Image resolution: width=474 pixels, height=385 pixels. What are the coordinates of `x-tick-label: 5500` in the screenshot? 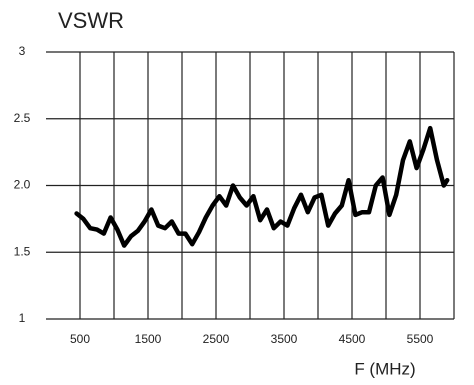 It's located at (420, 339).